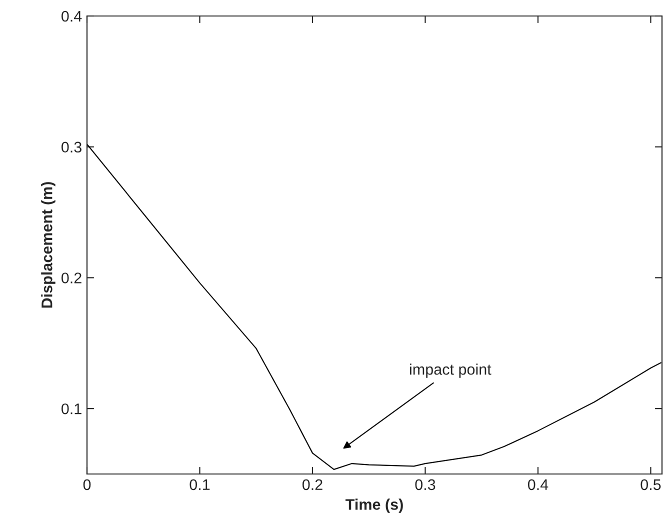 This screenshot has height=515, width=669. Describe the element at coordinates (48, 245) in the screenshot. I see `y-axis-title: Displacement (m)` at that location.